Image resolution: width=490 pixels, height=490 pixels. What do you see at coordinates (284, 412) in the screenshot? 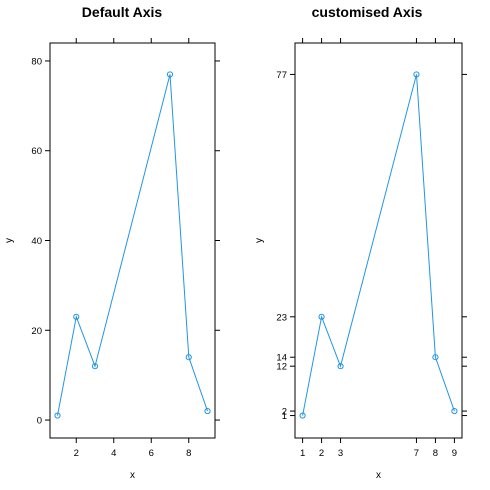
I see `y-tick-label: 2` at bounding box center [284, 412].